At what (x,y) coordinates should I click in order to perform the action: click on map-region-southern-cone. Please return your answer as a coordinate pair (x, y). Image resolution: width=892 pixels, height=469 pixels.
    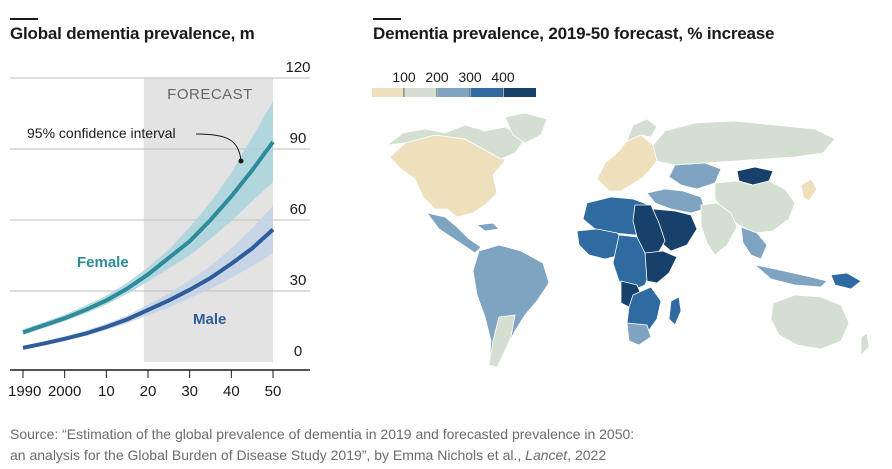
    Looking at the image, I should click on (502, 341).